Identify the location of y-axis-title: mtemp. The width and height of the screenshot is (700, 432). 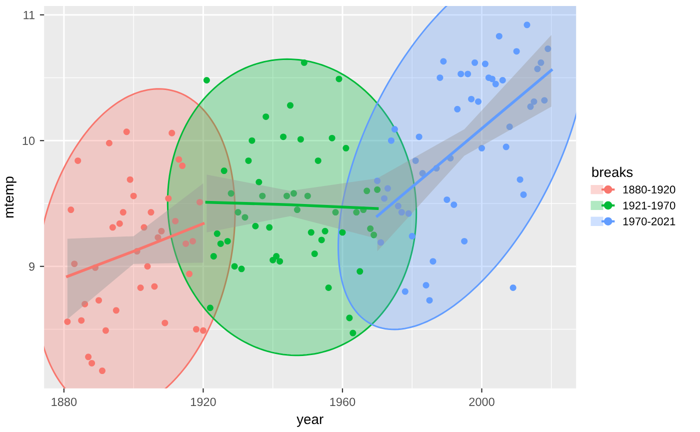
(10, 197).